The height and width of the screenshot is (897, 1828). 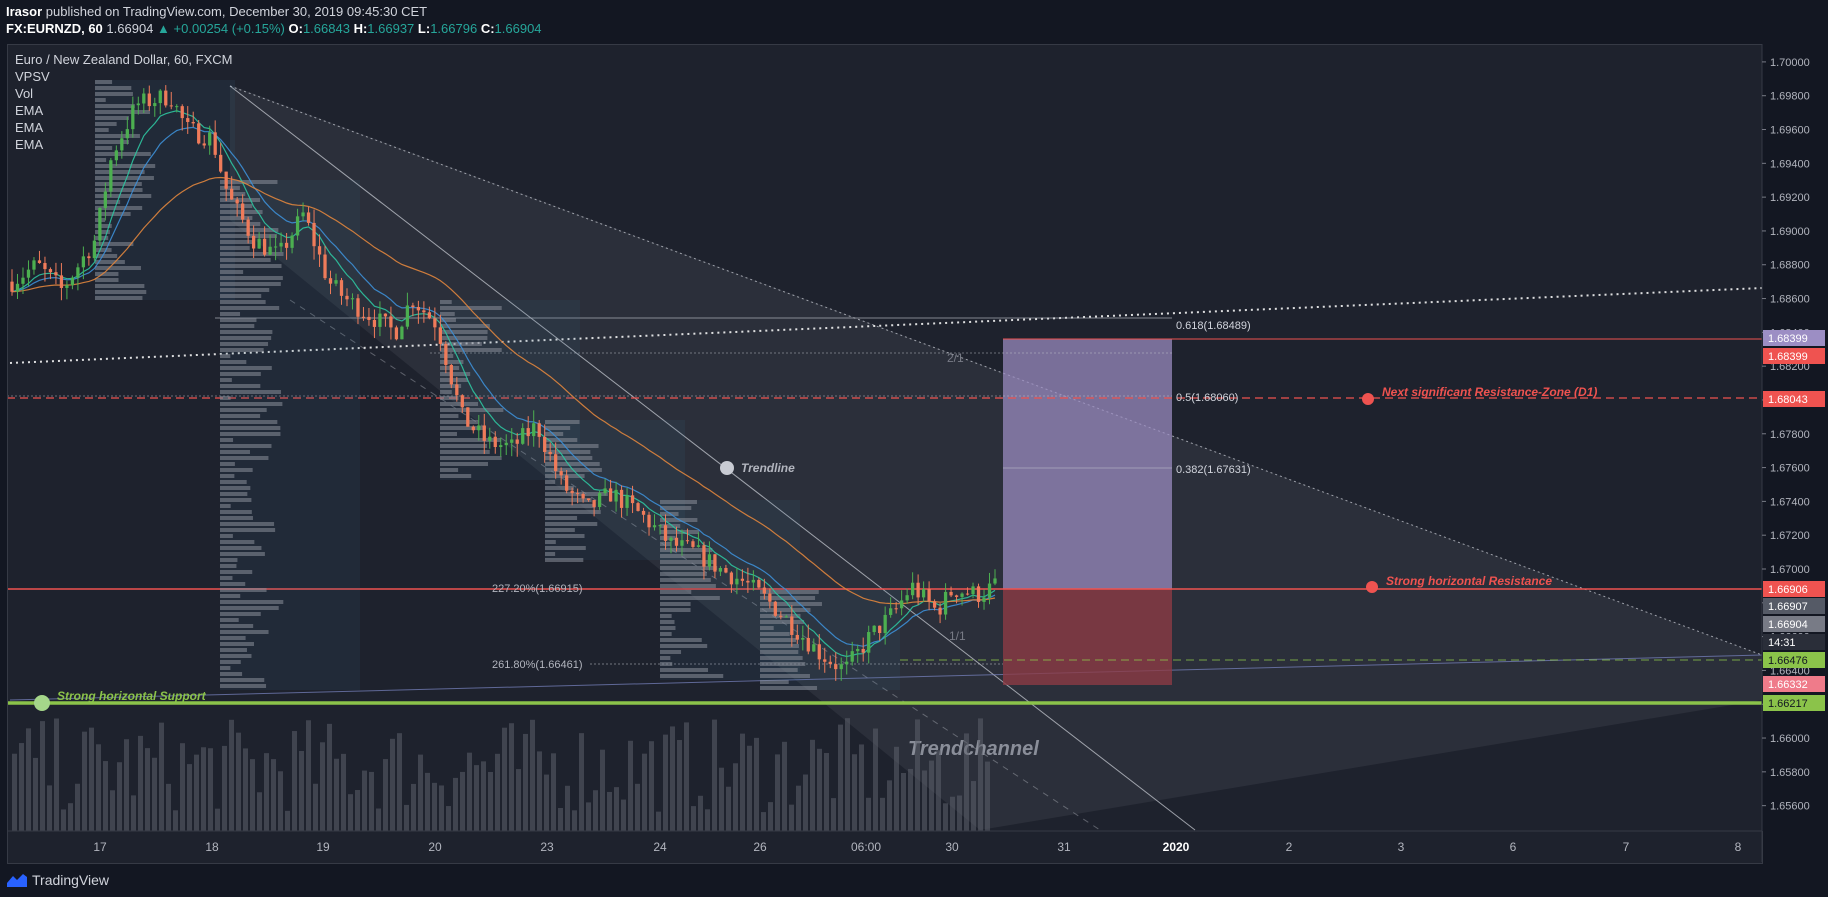 I want to click on long-stop-zone, so click(x=1087, y=637).